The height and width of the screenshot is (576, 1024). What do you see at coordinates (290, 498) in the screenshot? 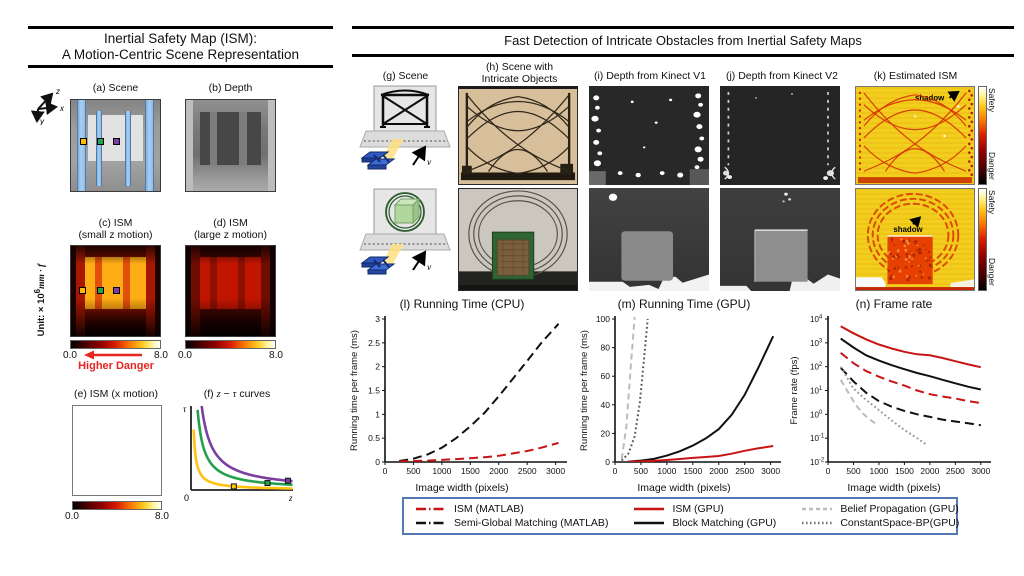
I see `f-x-axis-label: z` at bounding box center [290, 498].